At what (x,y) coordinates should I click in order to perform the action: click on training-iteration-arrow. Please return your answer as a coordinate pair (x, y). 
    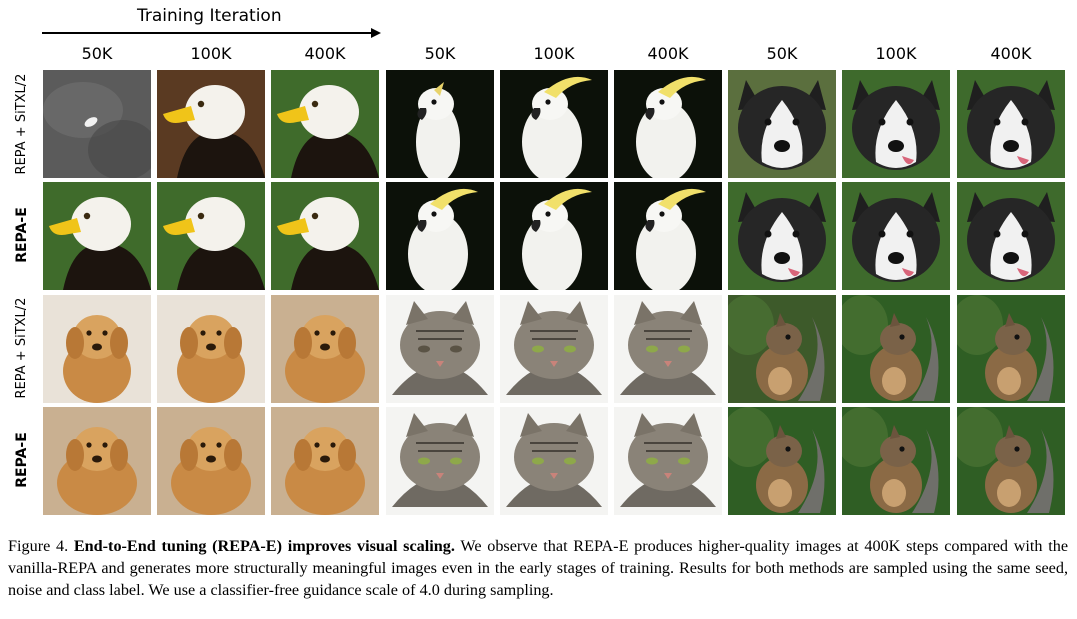
    Looking at the image, I should click on (211, 33).